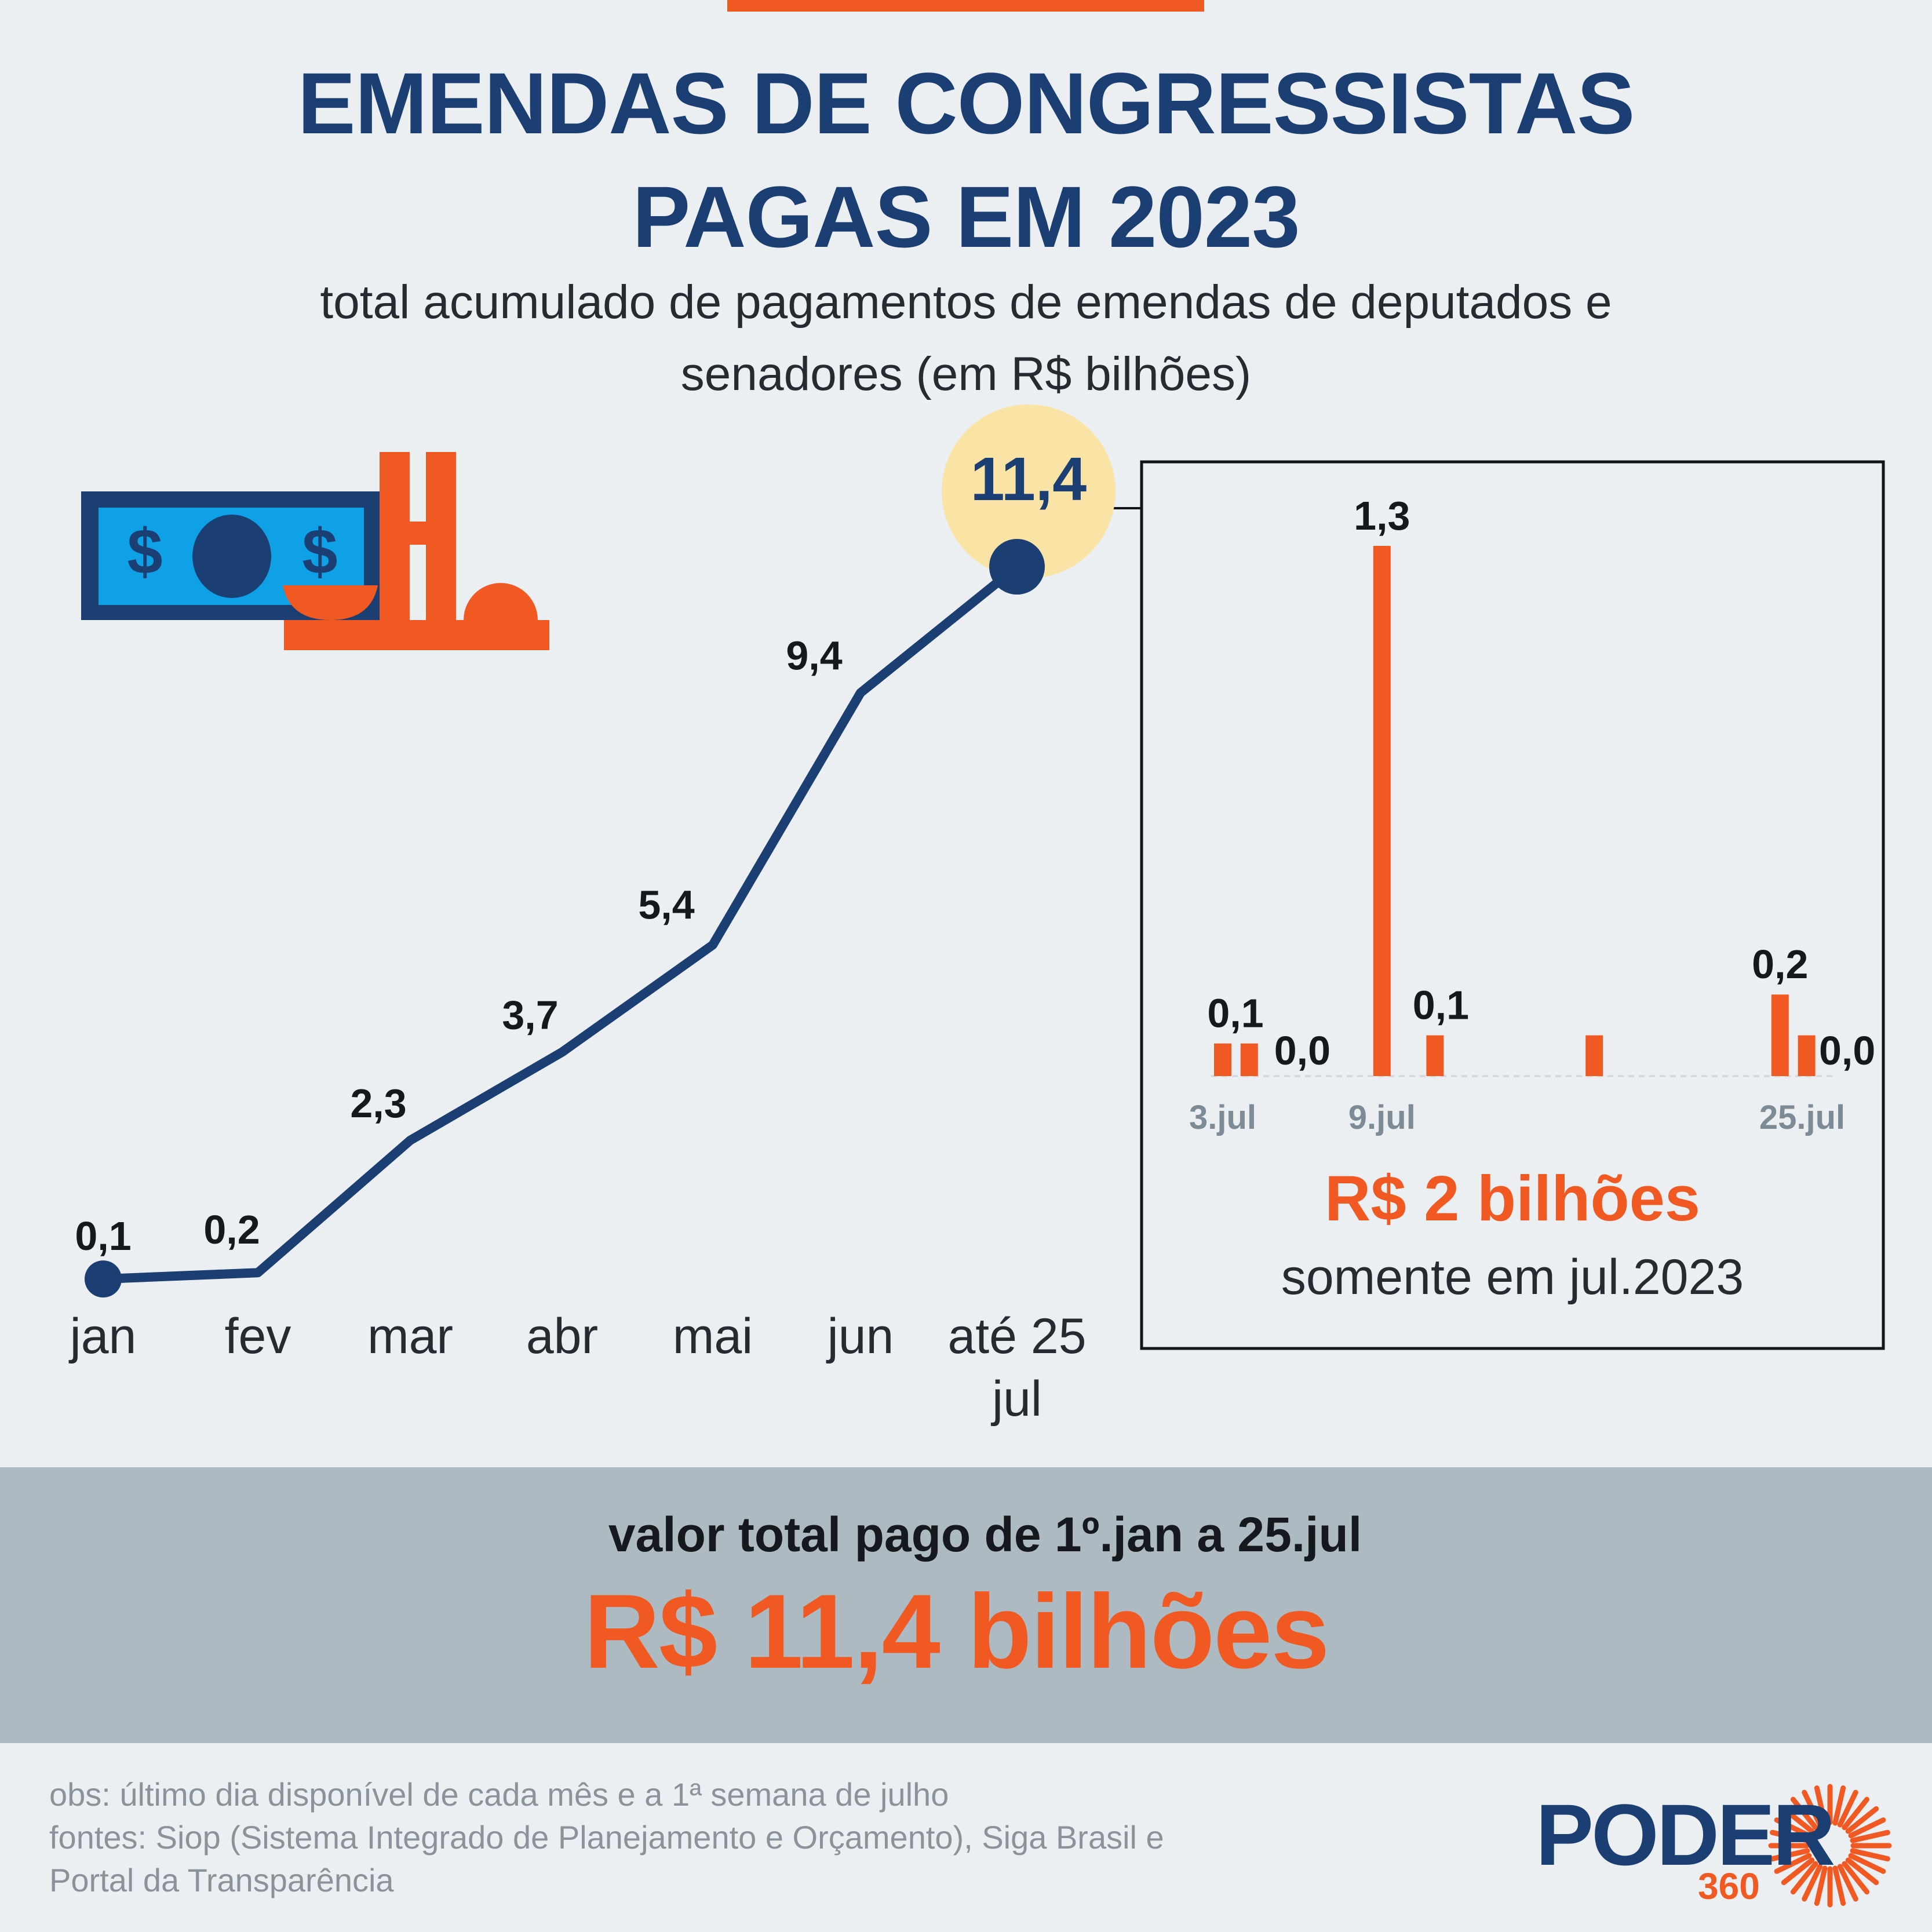 The width and height of the screenshot is (1932, 1932). Describe the element at coordinates (222, 1880) in the screenshot. I see `sources-line-2: Portal da Transparência` at that location.